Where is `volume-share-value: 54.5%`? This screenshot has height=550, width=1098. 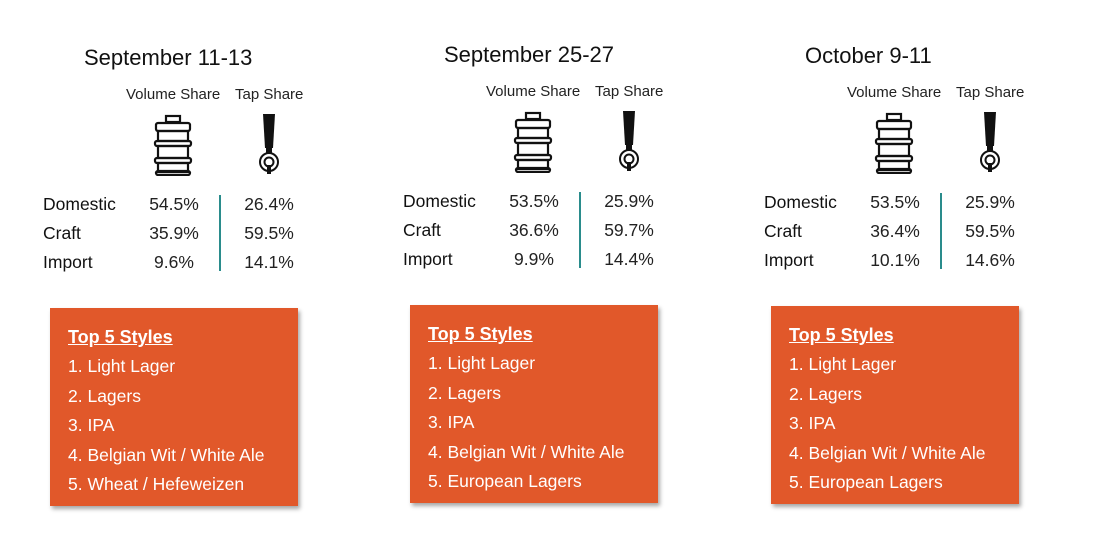
volume-share-value: 54.5% is located at coordinates (174, 204).